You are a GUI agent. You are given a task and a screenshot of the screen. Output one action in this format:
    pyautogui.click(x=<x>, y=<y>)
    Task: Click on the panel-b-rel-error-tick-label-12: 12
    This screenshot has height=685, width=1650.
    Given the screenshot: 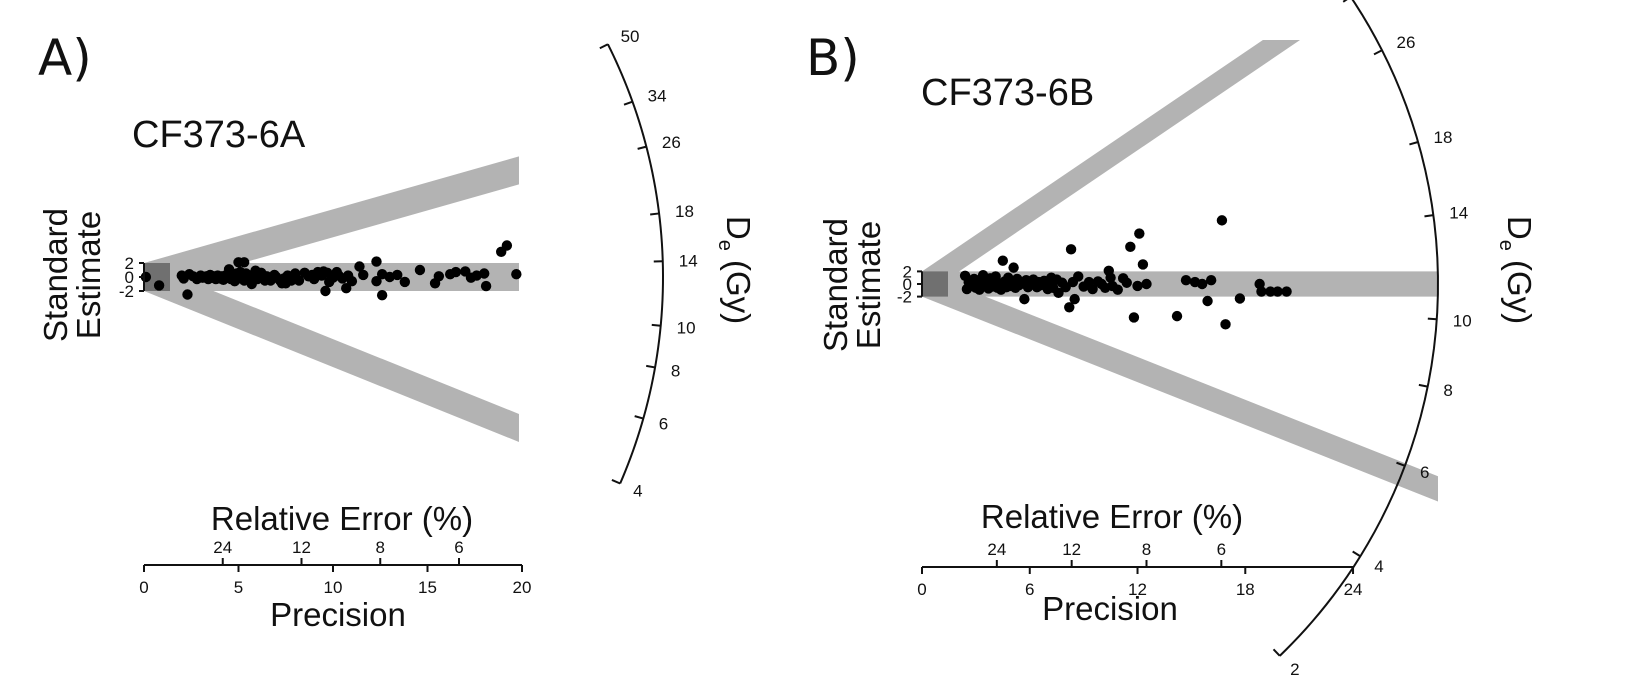 What is the action you would take?
    pyautogui.click(x=1071, y=549)
    